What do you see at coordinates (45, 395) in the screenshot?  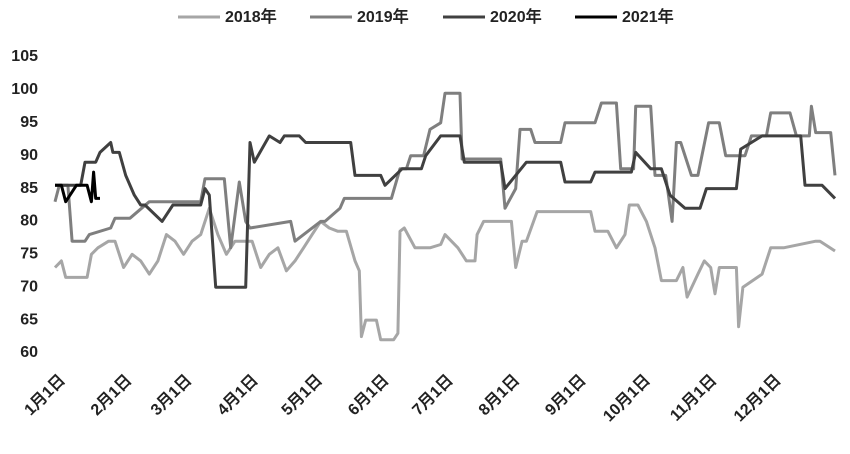 I see `x-tick-label: 1月1日` at bounding box center [45, 395].